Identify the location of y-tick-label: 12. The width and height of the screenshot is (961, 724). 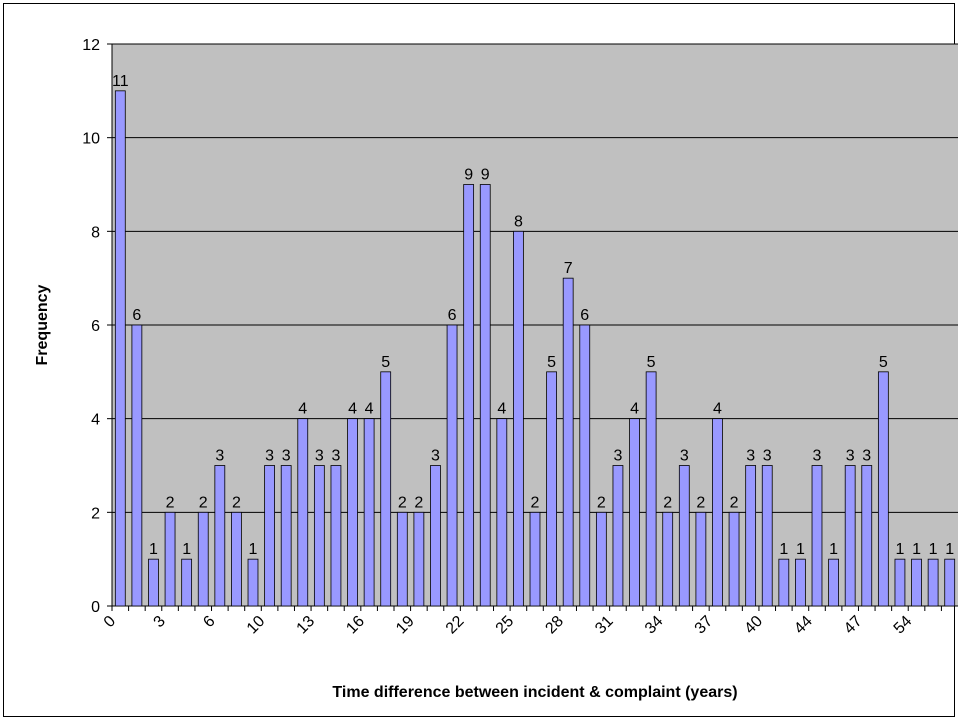
(91, 45).